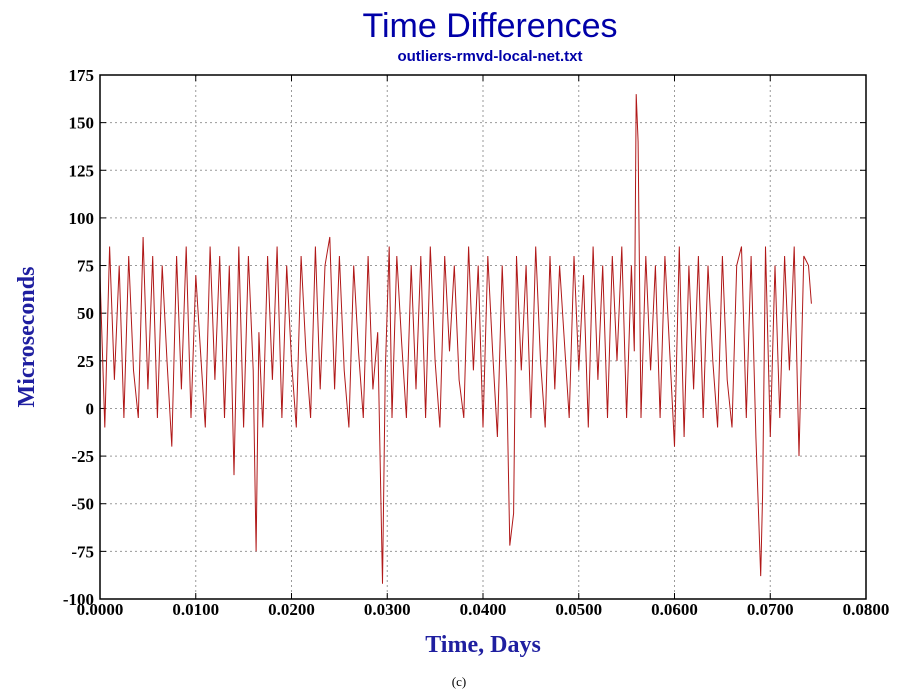 This screenshot has width=919, height=692. I want to click on x-tick-label: 0.0600, so click(674, 609).